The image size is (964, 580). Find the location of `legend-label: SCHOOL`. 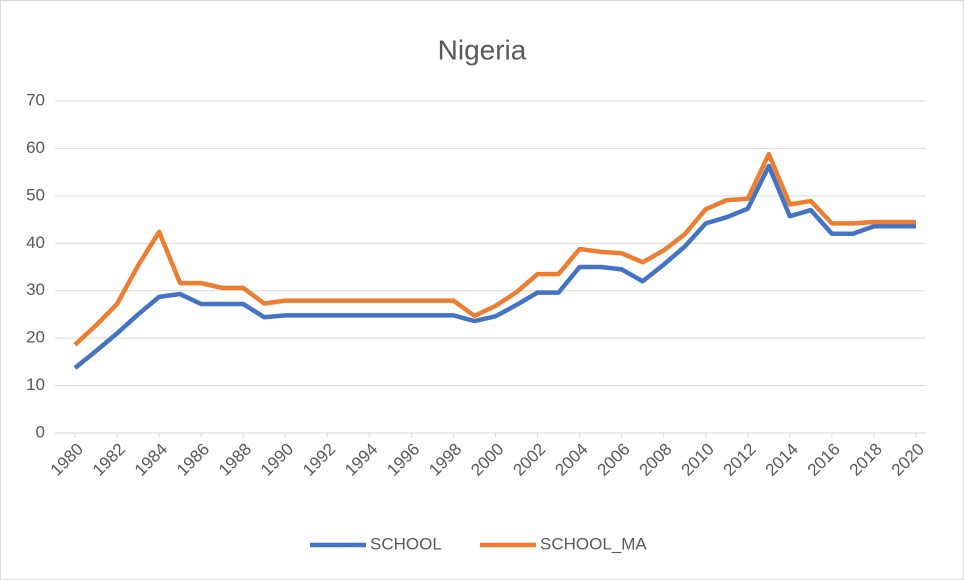

legend-label: SCHOOL is located at coordinates (406, 543).